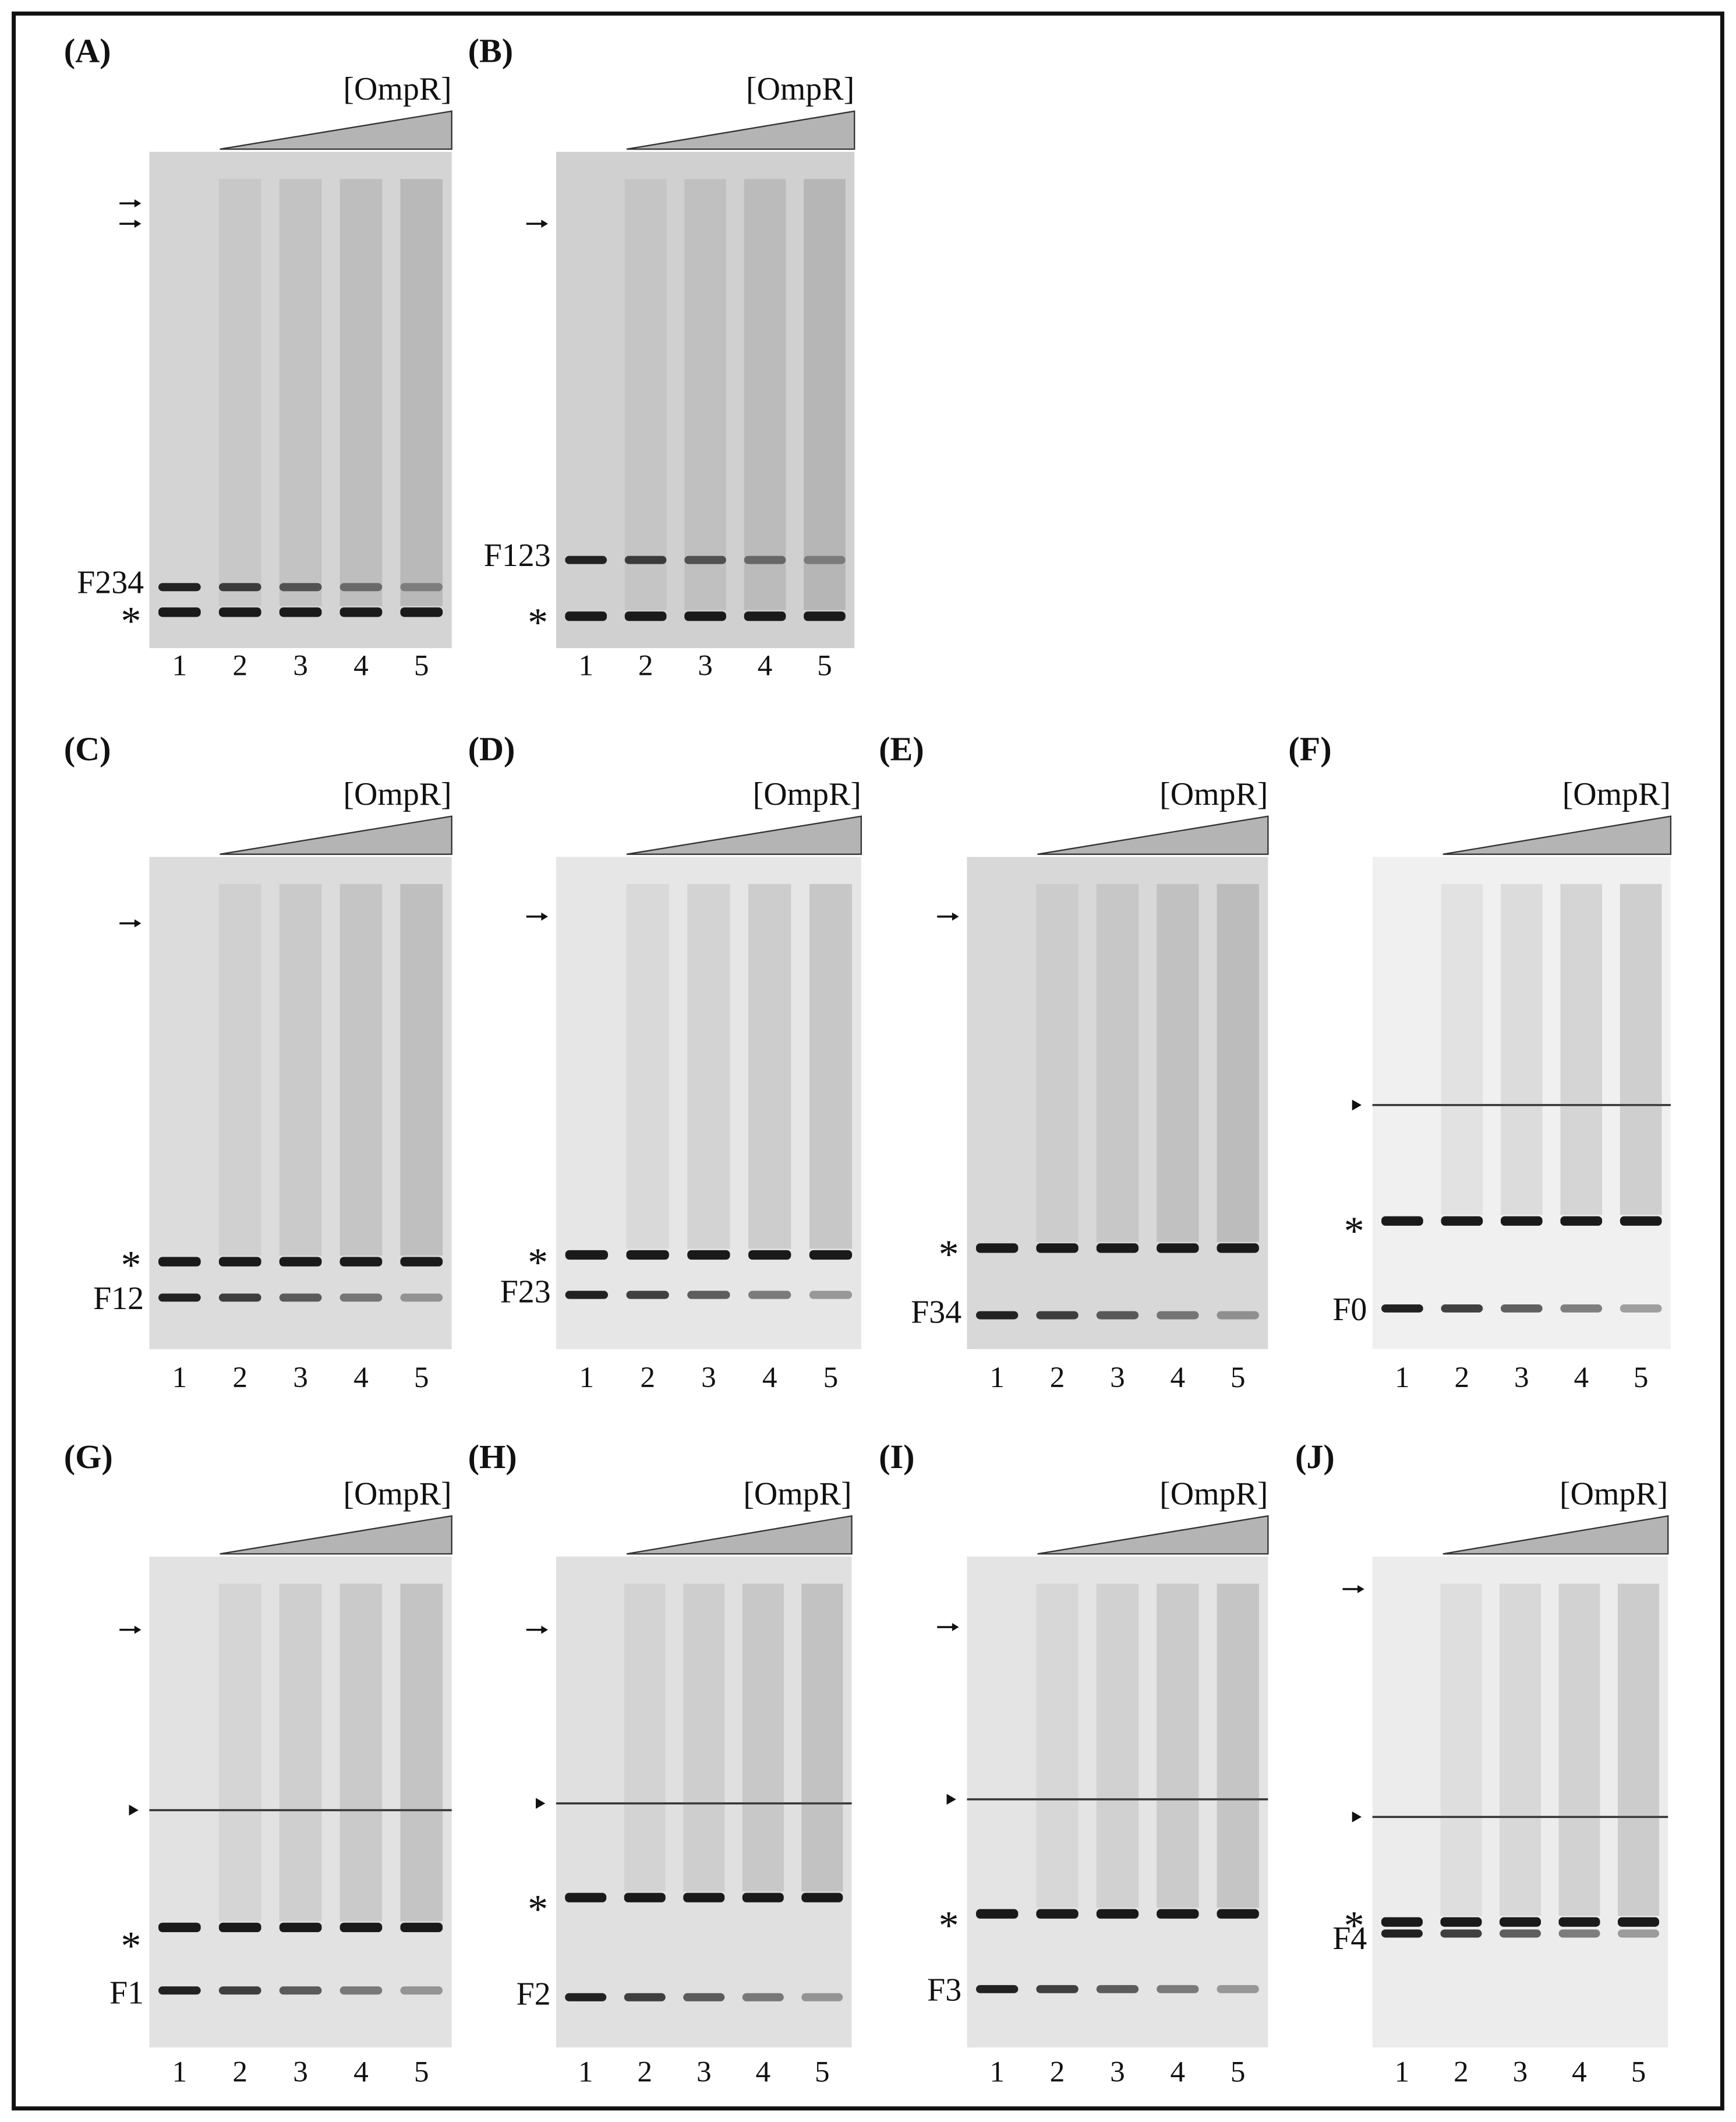 Image resolution: width=1736 pixels, height=2122 pixels. I want to click on panel-label: (A), so click(87, 50).